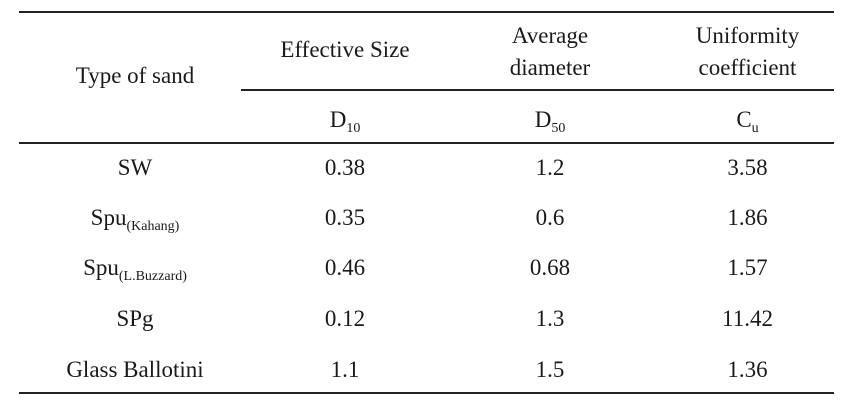 The image size is (848, 400). Describe the element at coordinates (153, 226) in the screenshot. I see `sand-type-sub: (Kahang)` at that location.